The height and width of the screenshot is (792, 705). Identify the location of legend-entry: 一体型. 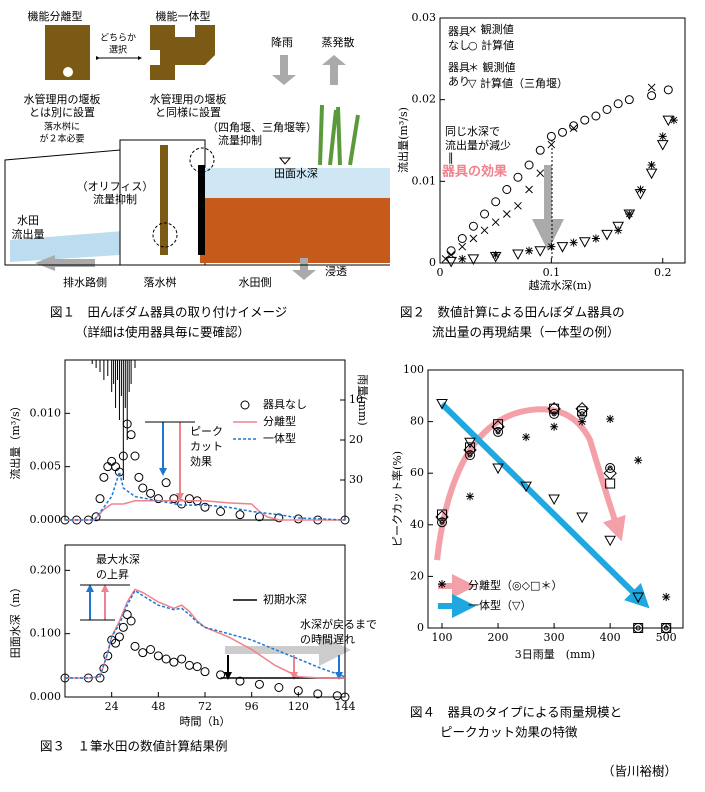
(279, 438).